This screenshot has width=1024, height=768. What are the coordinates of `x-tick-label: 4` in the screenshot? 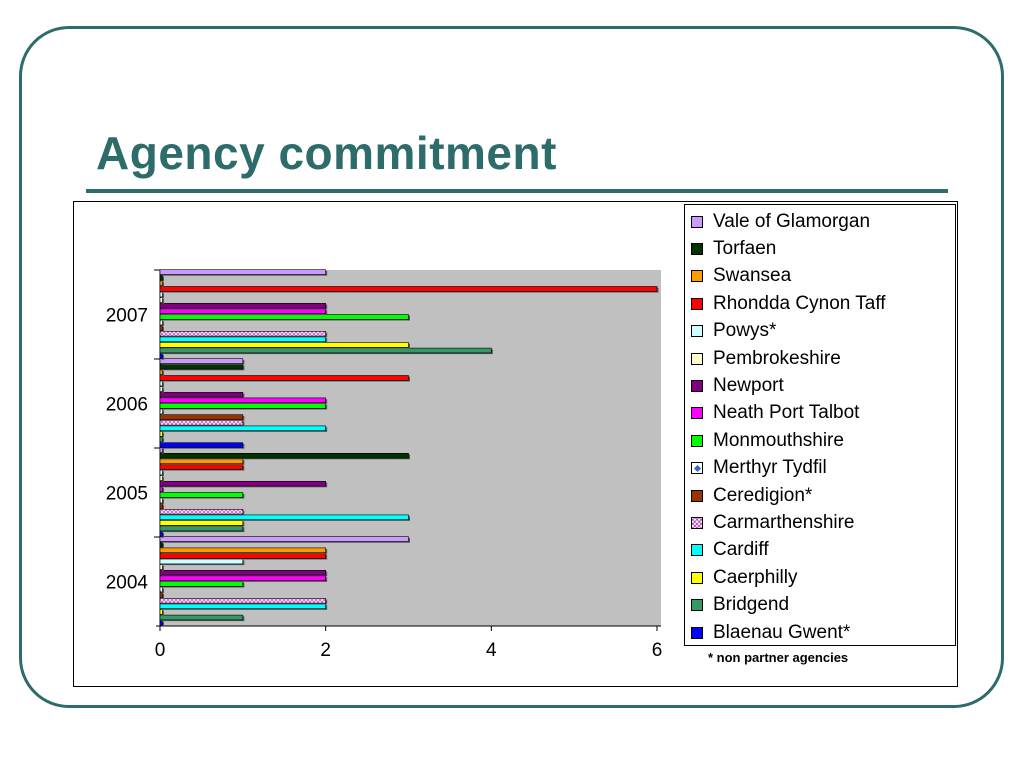 It's located at (491, 650).